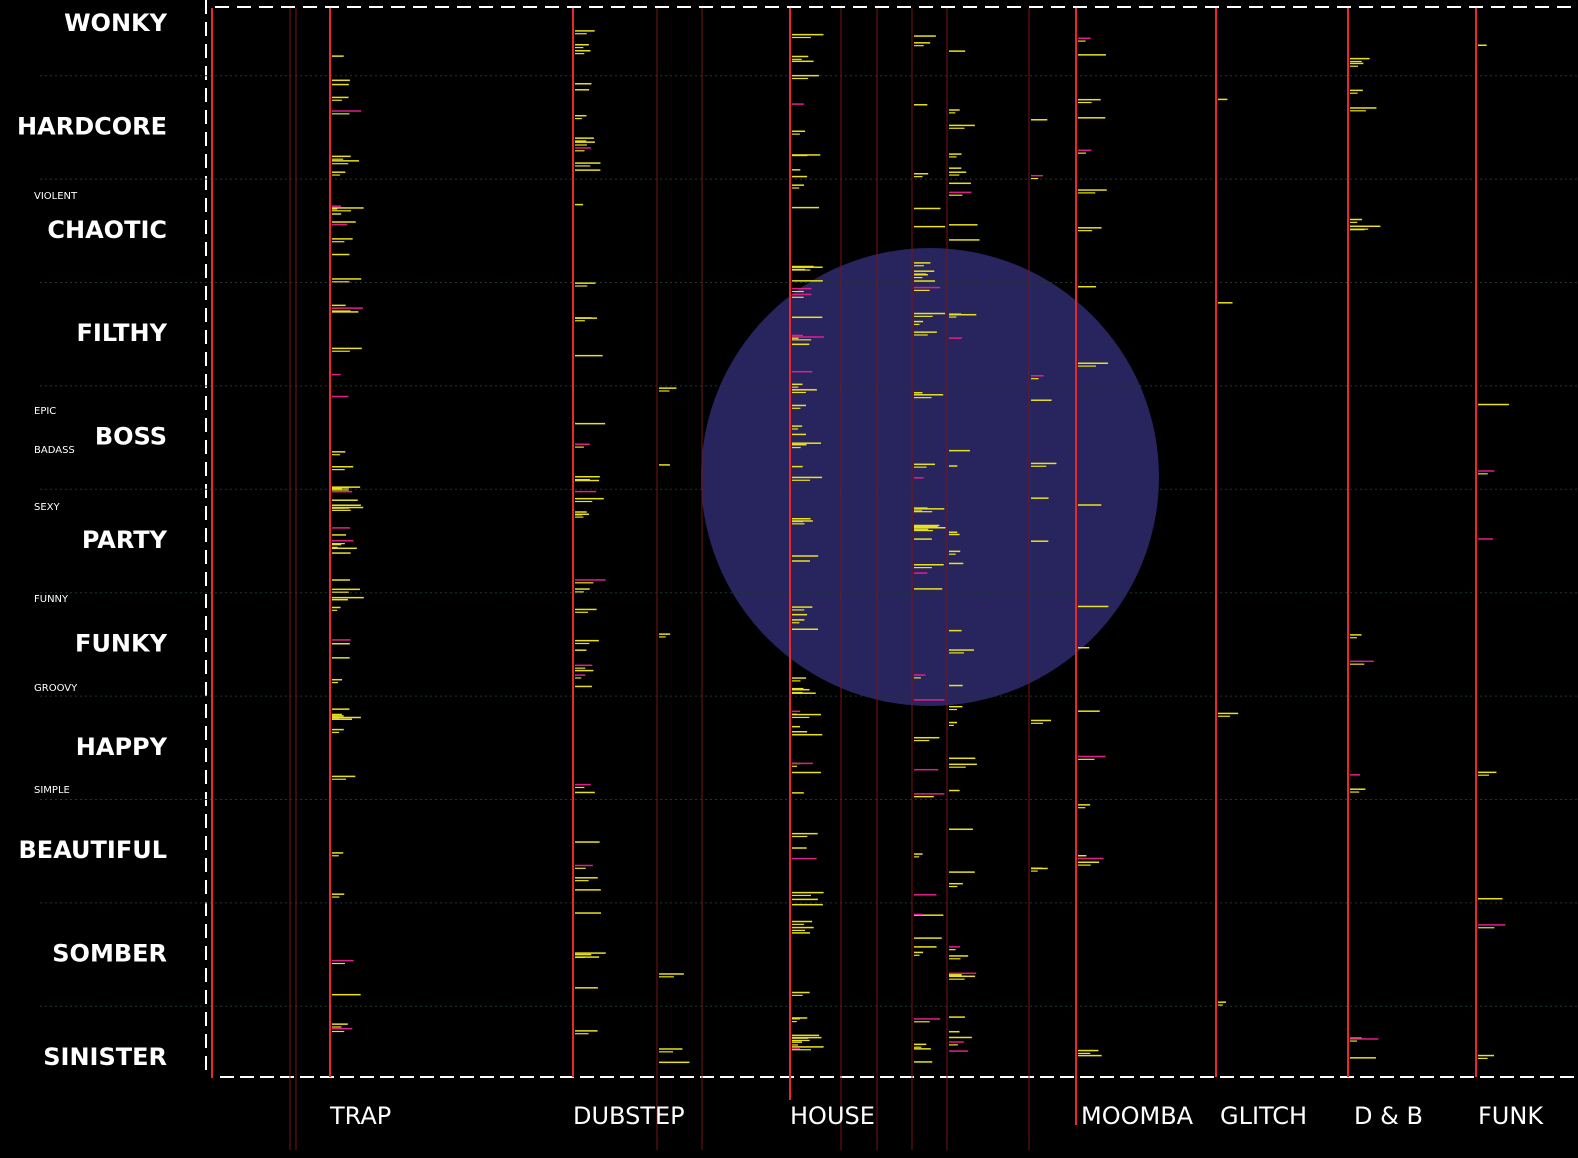  What do you see at coordinates (1388, 1116) in the screenshot?
I see `genre-label: D & B` at bounding box center [1388, 1116].